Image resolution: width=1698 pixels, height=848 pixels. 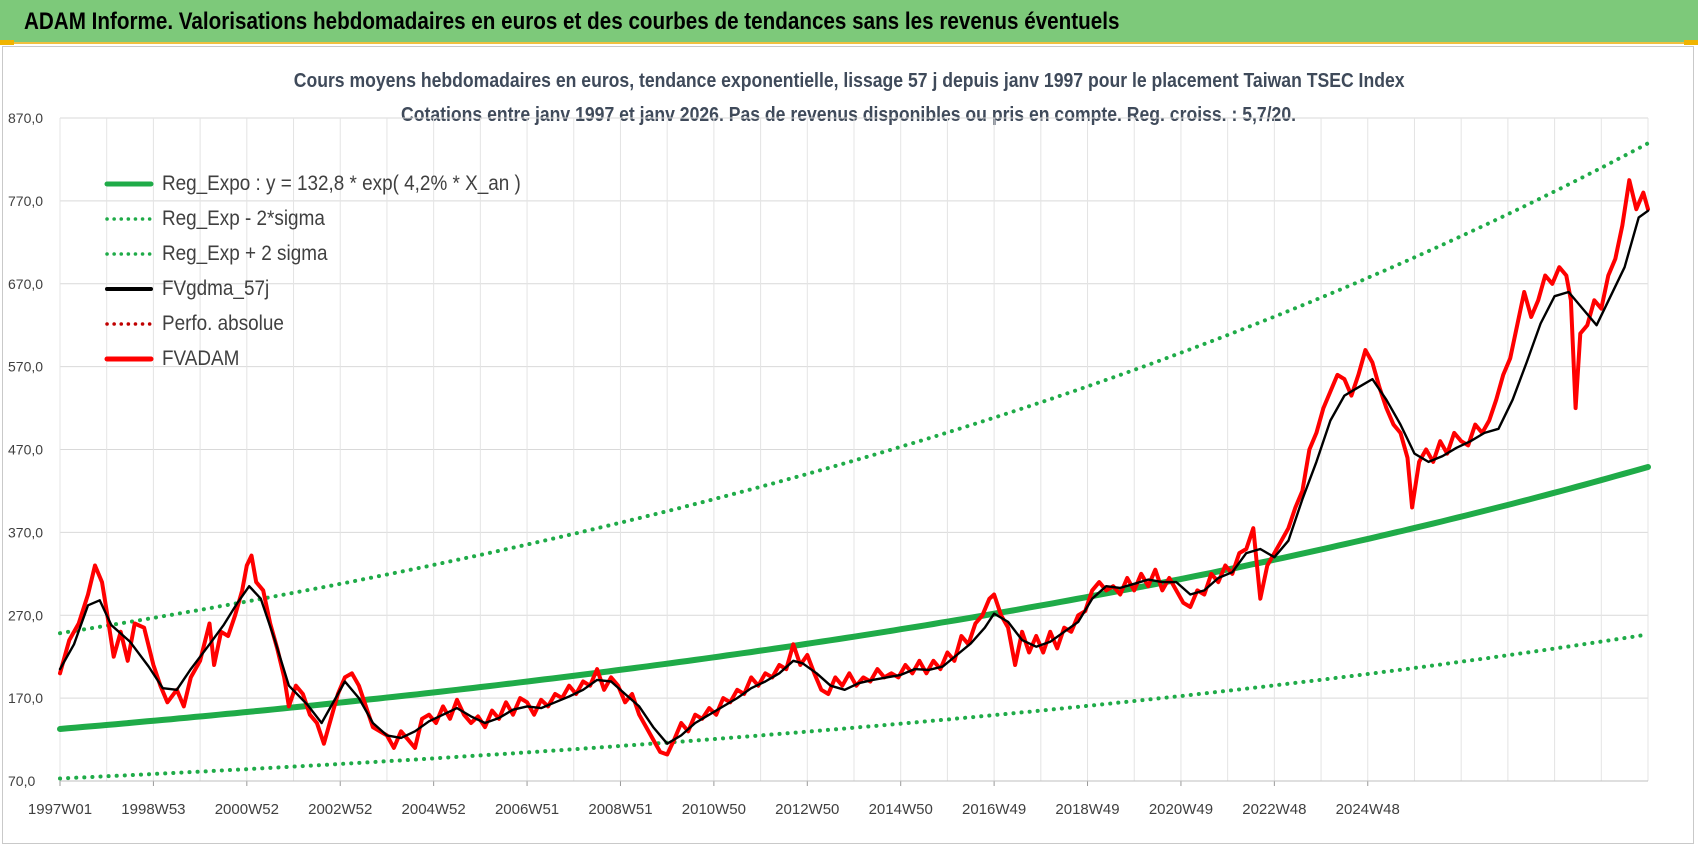 What do you see at coordinates (332, 218) in the screenshot?
I see `legend-item: Reg_Exp - 2*sigma` at bounding box center [332, 218].